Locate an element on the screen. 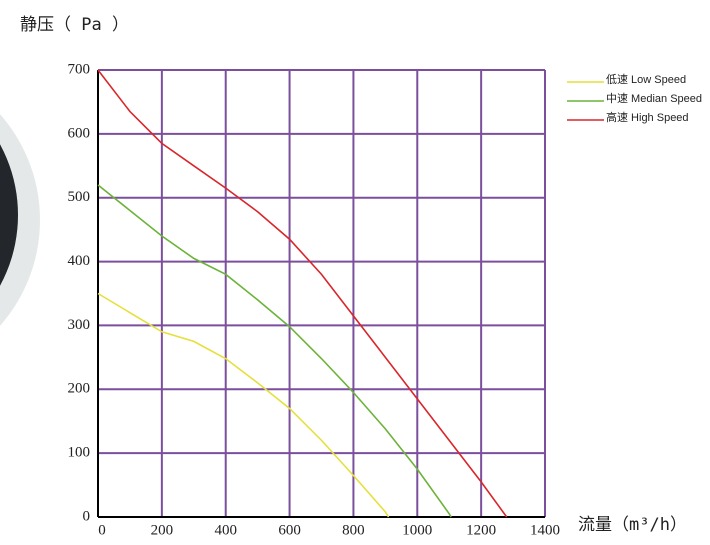 This screenshot has width=710, height=545. y-tick-label: 0 is located at coordinates (87, 516).